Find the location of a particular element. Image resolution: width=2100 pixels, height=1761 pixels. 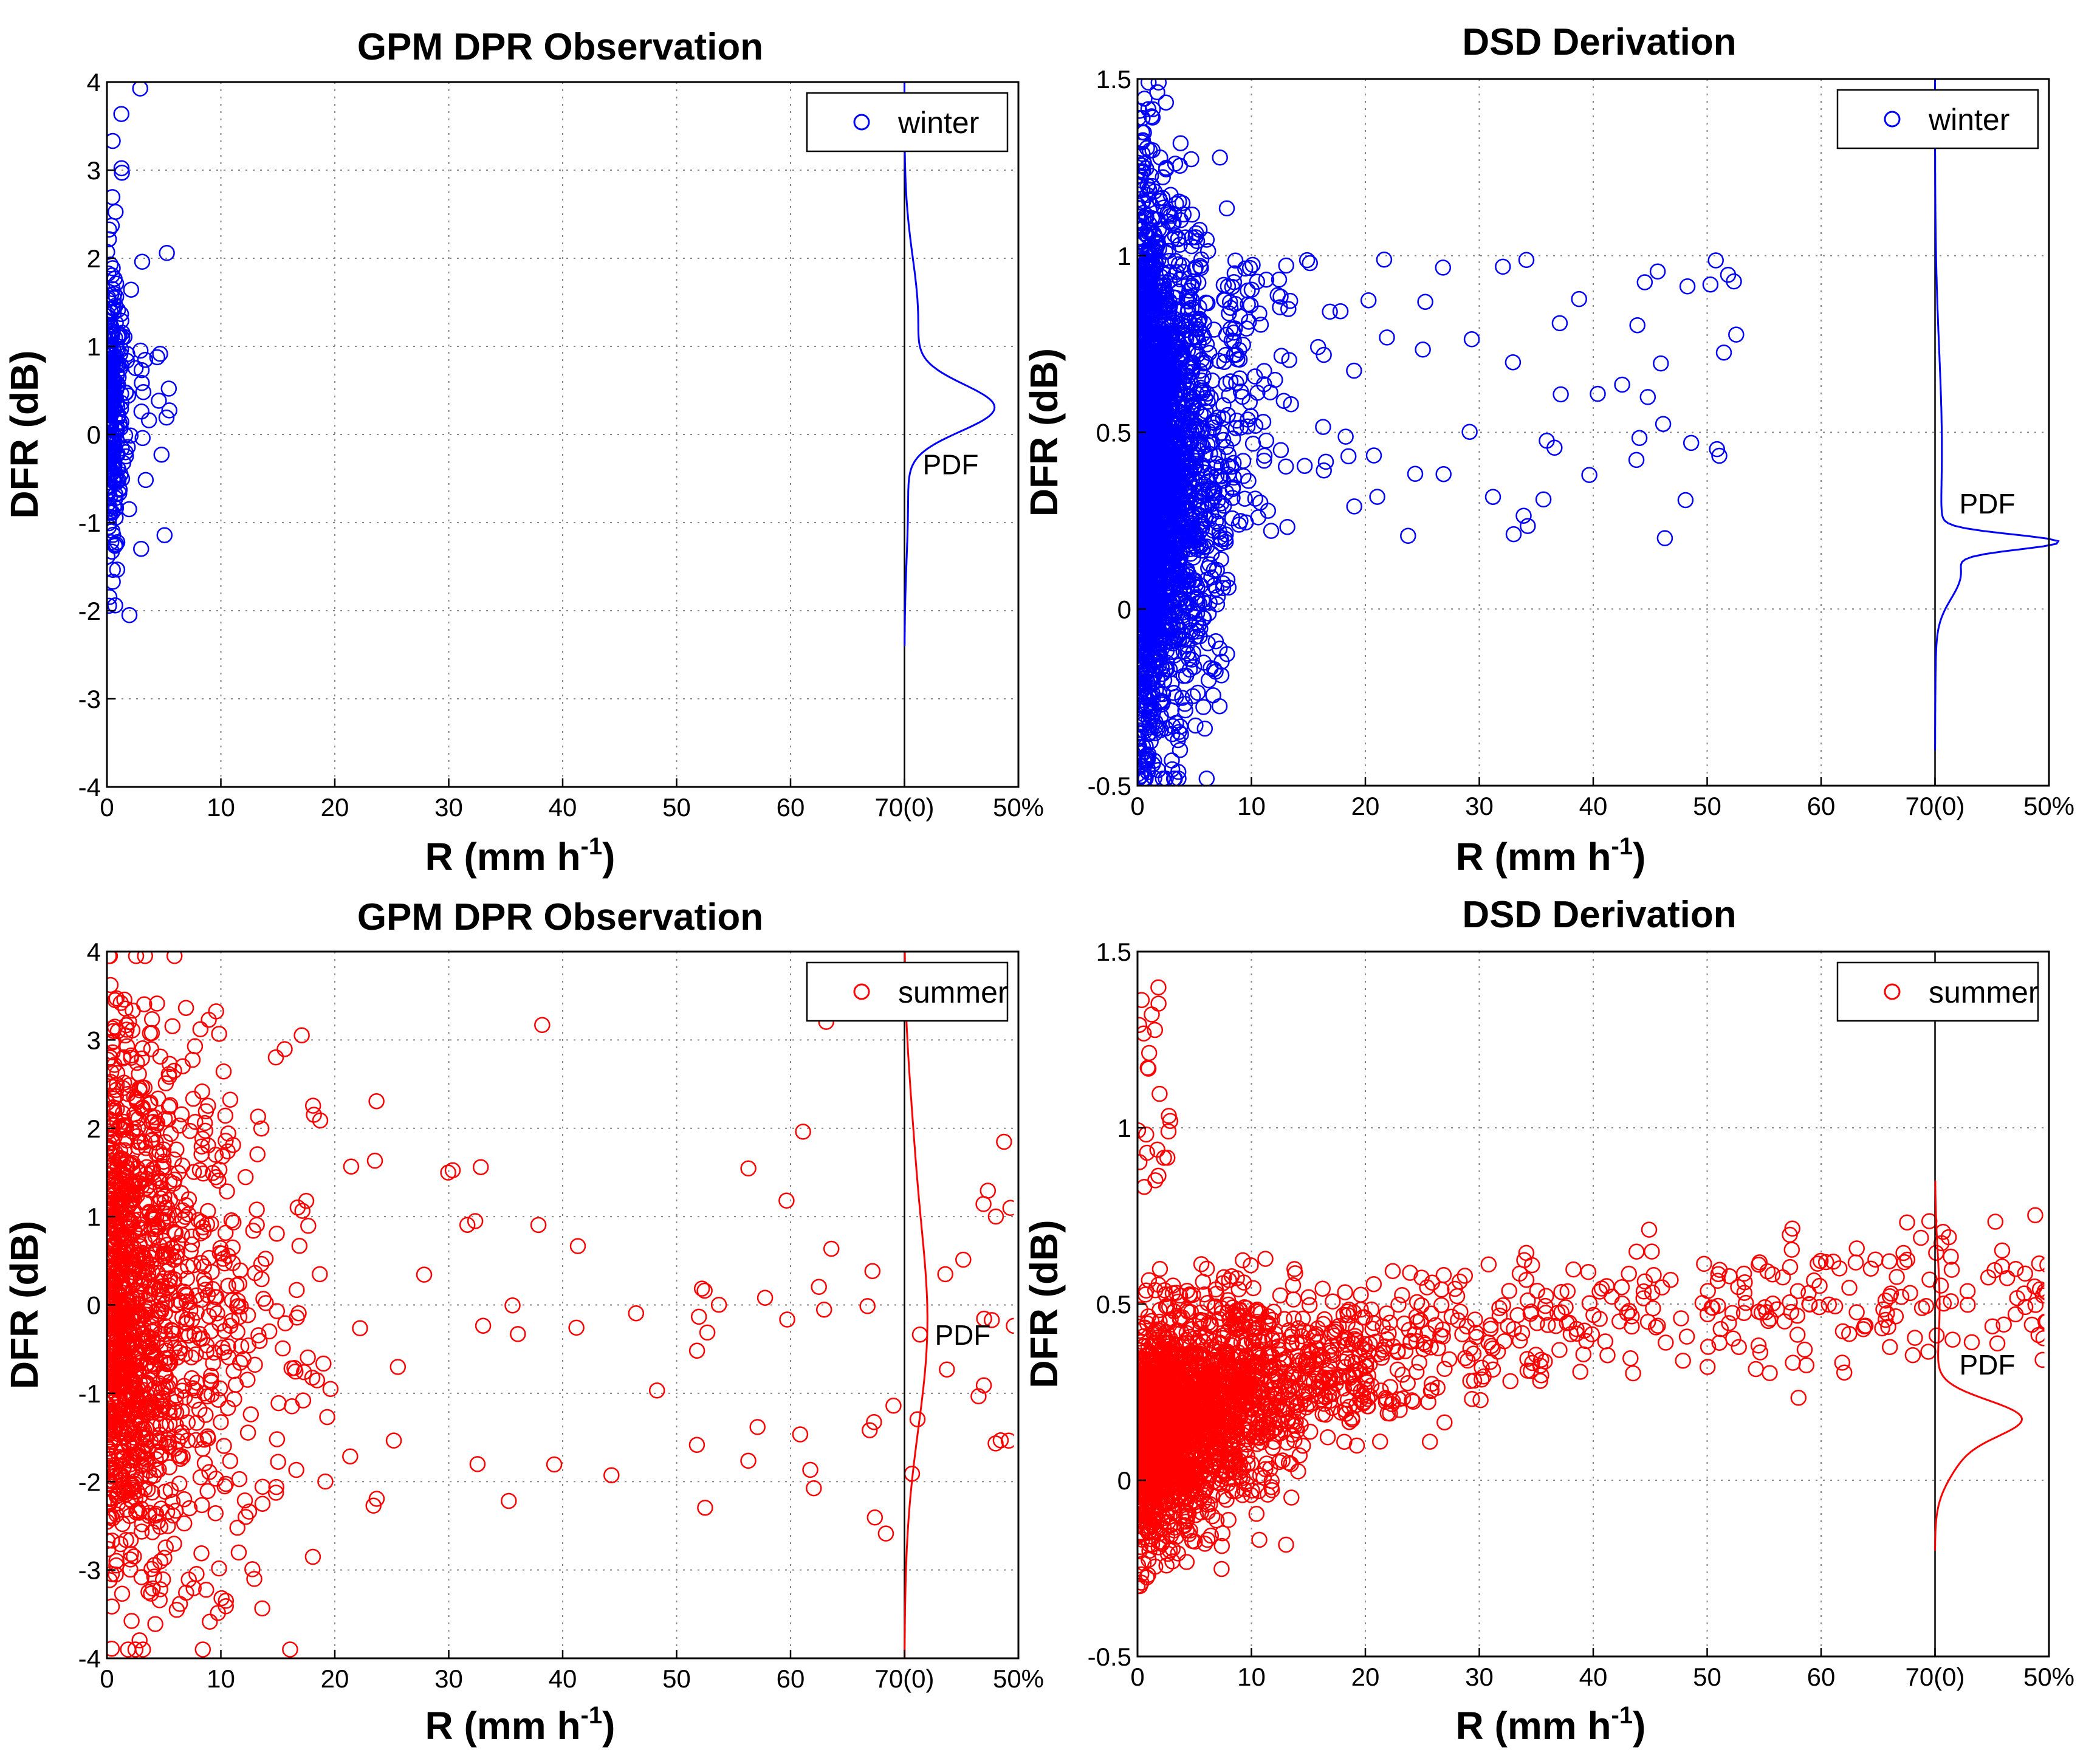

x-tick-label: 10 is located at coordinates (1251, 806).